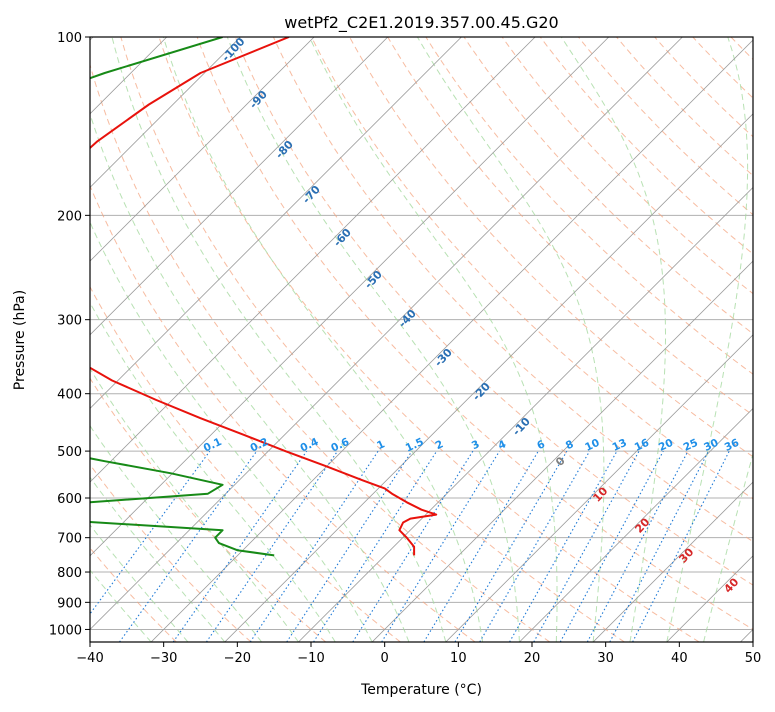 The image size is (775, 712). I want to click on x-tick-label: 0, so click(385, 658).